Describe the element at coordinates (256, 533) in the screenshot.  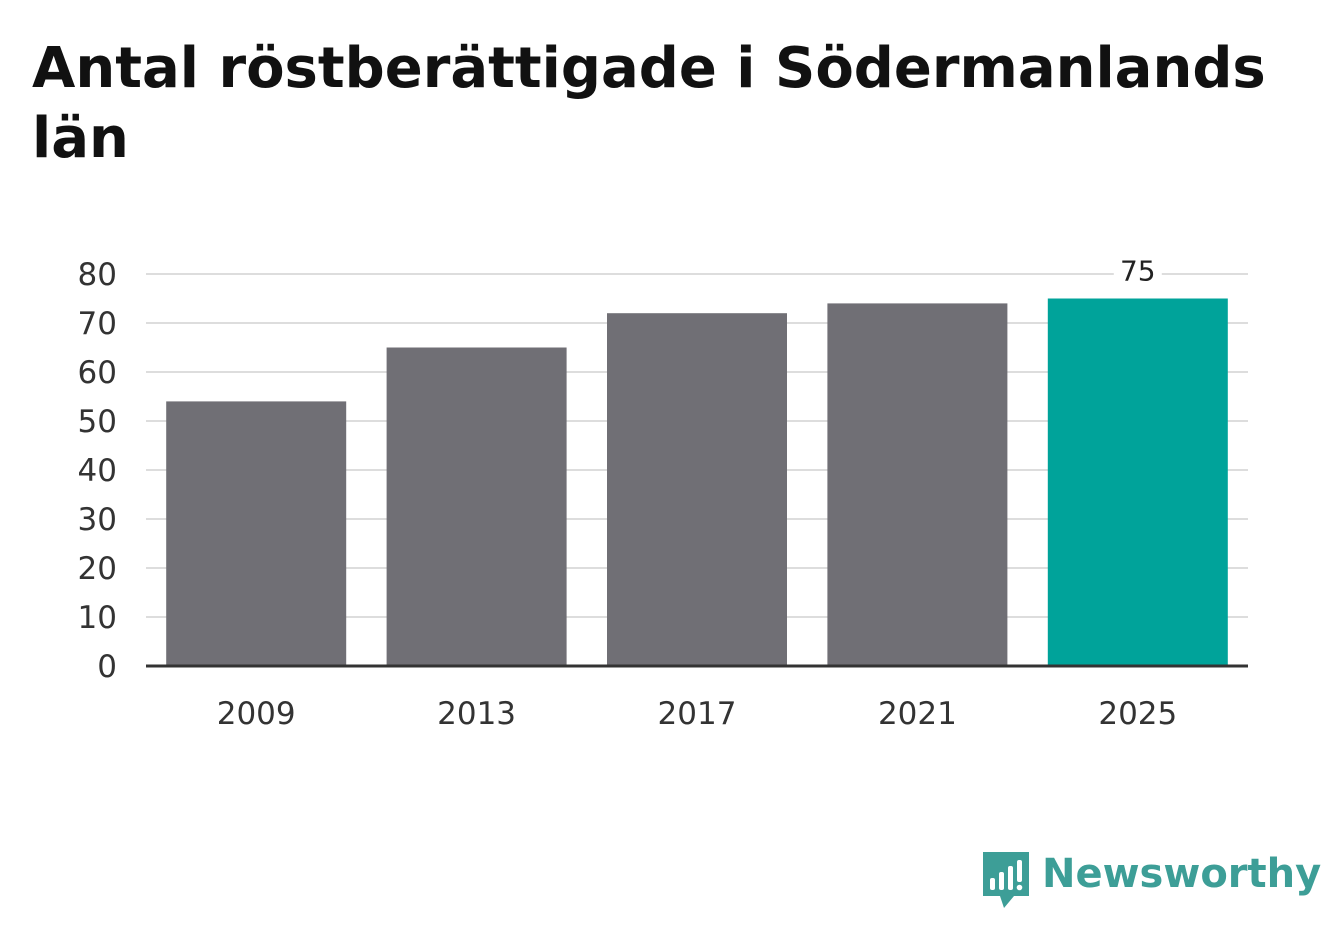
I see `bar-2009` at that location.